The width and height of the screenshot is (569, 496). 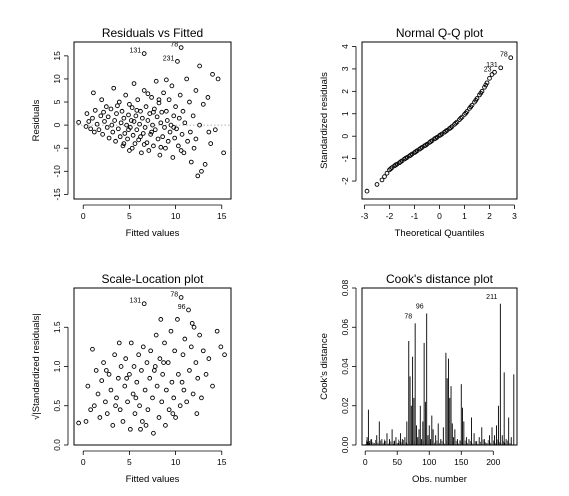 What do you see at coordinates (57, 327) in the screenshot?
I see `y-tick-label: 1.5` at bounding box center [57, 327].